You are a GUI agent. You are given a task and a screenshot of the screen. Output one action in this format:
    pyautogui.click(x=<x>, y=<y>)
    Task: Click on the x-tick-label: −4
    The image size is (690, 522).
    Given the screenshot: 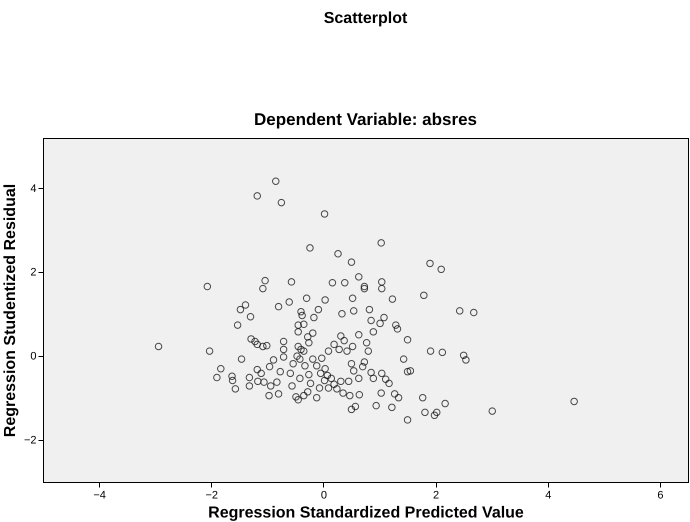 What is the action you would take?
    pyautogui.click(x=99, y=496)
    